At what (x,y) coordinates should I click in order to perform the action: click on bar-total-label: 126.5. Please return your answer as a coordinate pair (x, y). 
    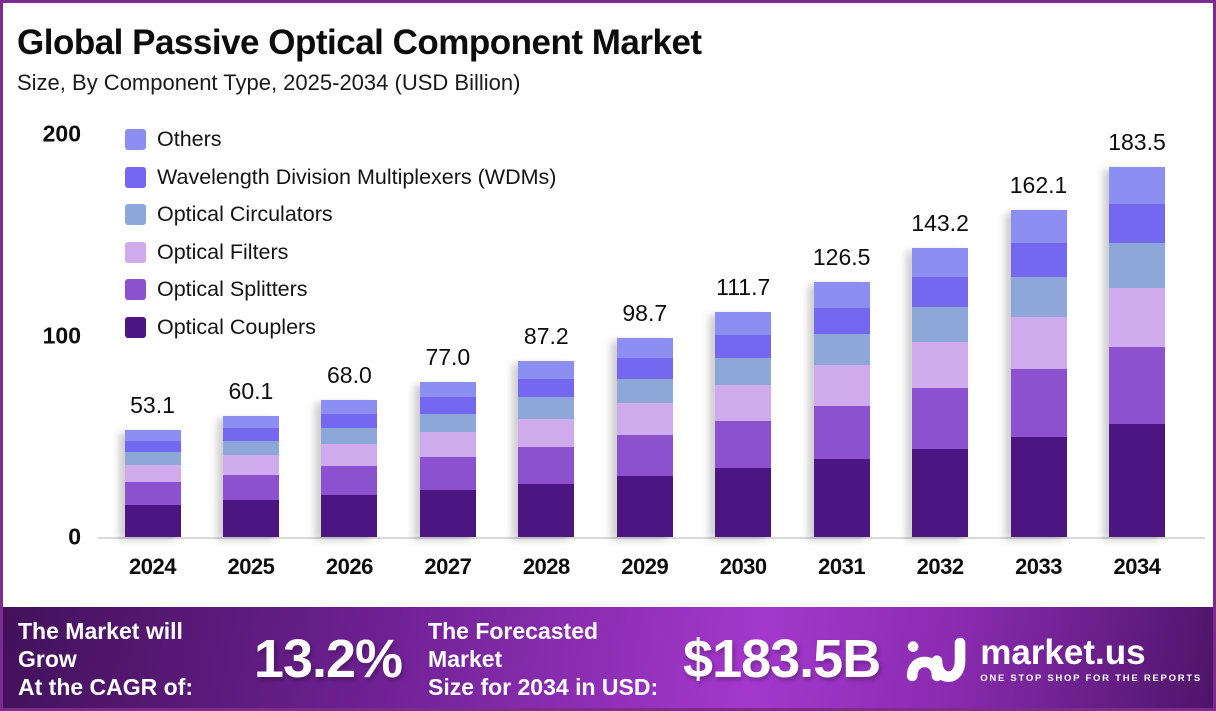
    Looking at the image, I should click on (841, 257).